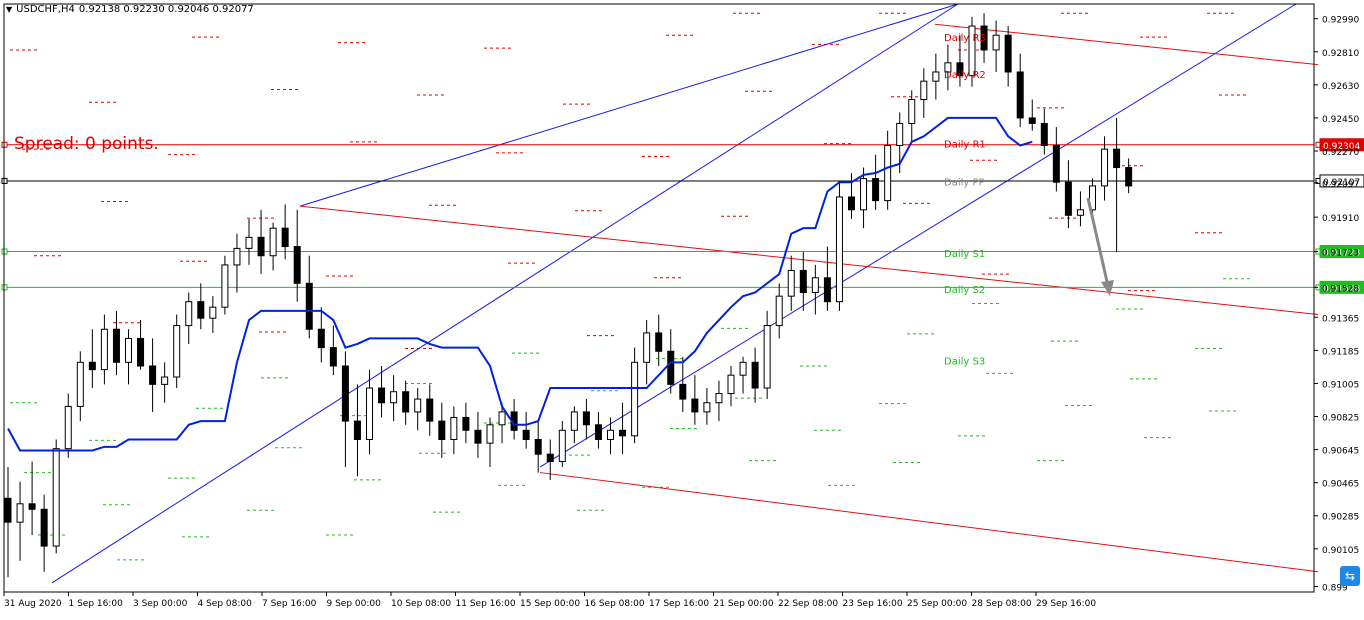 The image size is (1364, 620). I want to click on x-tick-label: 1 Sep 16:00, so click(96, 604).